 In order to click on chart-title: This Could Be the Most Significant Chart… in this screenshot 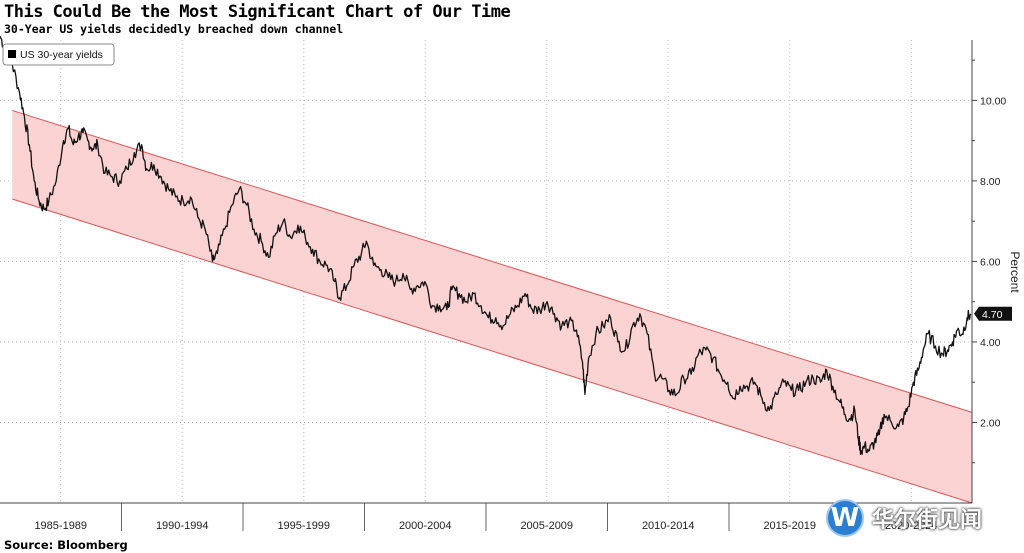, I will do `click(257, 12)`.